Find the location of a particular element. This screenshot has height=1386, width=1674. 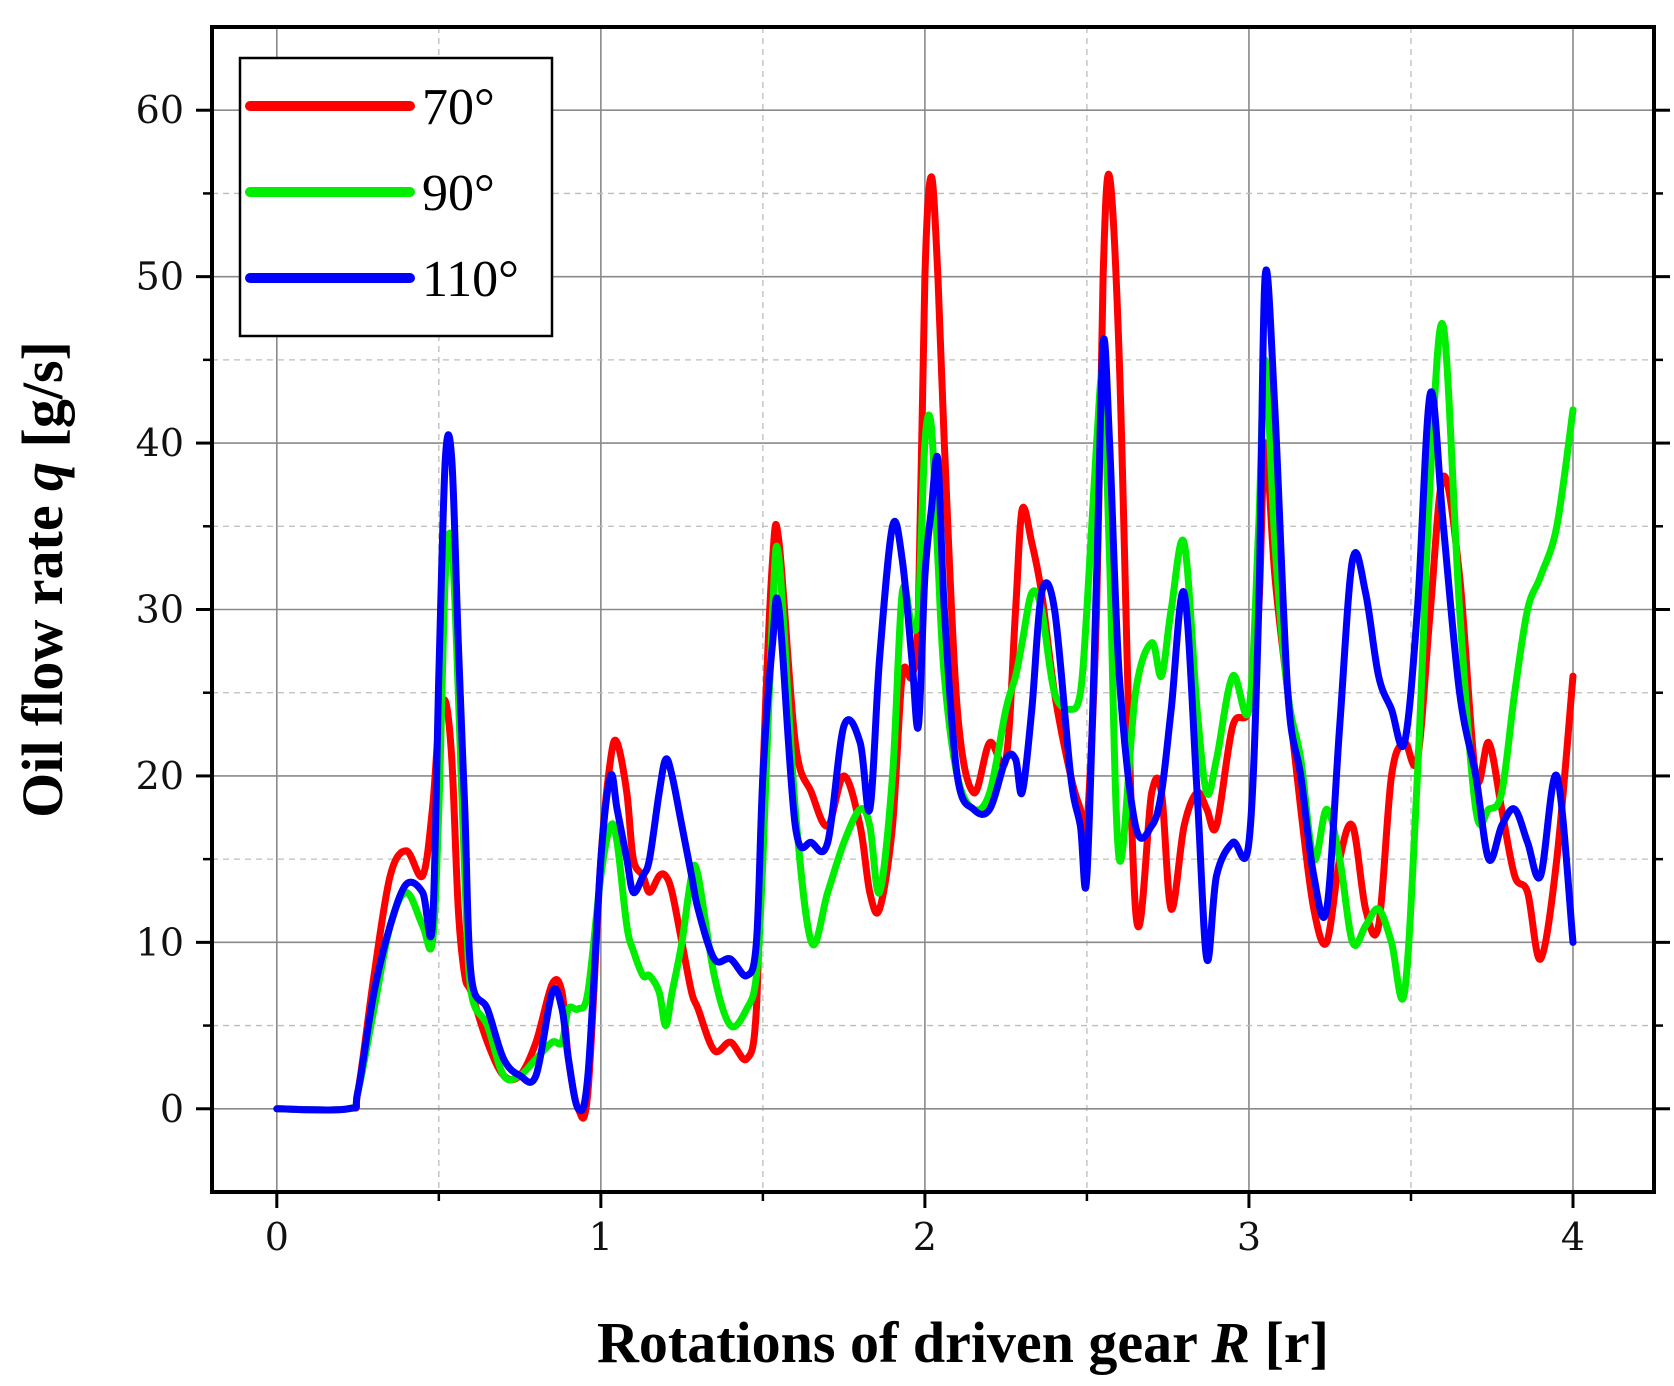

legend-label-2: 90° is located at coordinates (458, 193).